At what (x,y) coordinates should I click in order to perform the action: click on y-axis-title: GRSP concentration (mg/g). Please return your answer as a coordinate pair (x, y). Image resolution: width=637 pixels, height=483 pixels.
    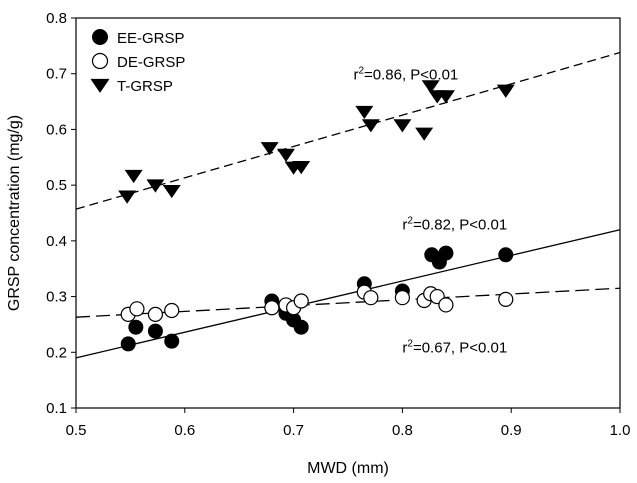
    Looking at the image, I should click on (14, 213).